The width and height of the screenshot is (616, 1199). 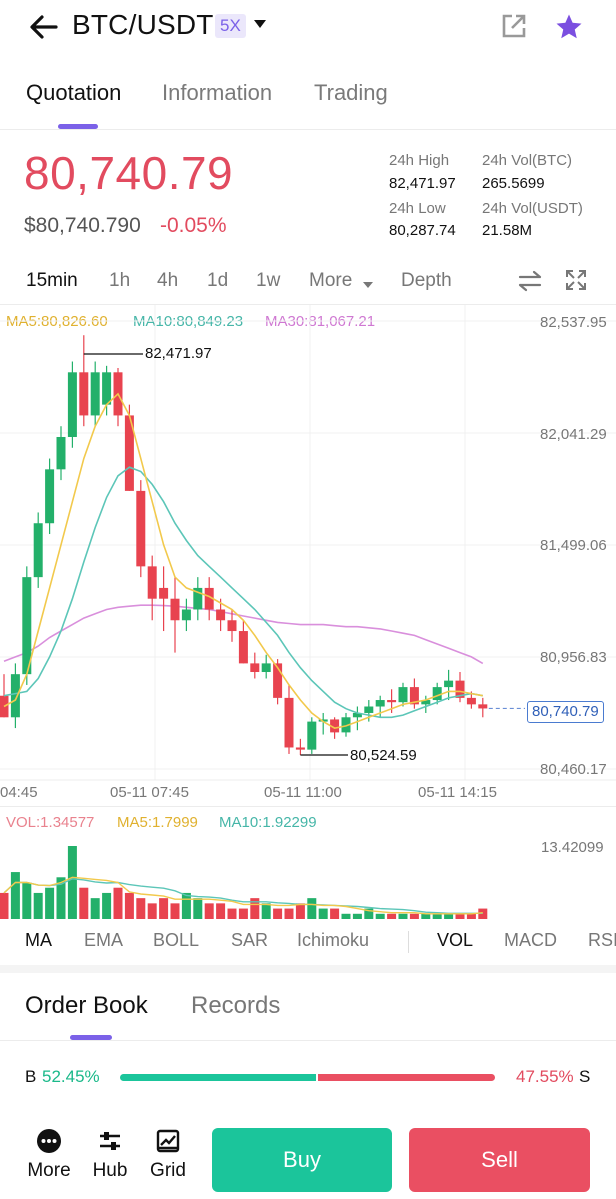 What do you see at coordinates (110, 1155) in the screenshot?
I see `hub-button: Hub` at bounding box center [110, 1155].